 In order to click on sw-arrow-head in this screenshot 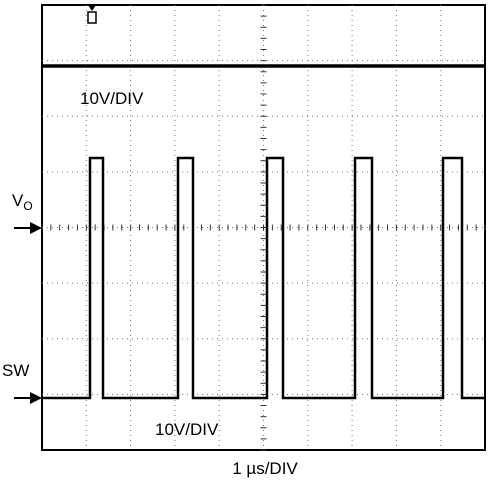, I will do `click(36, 398)`.